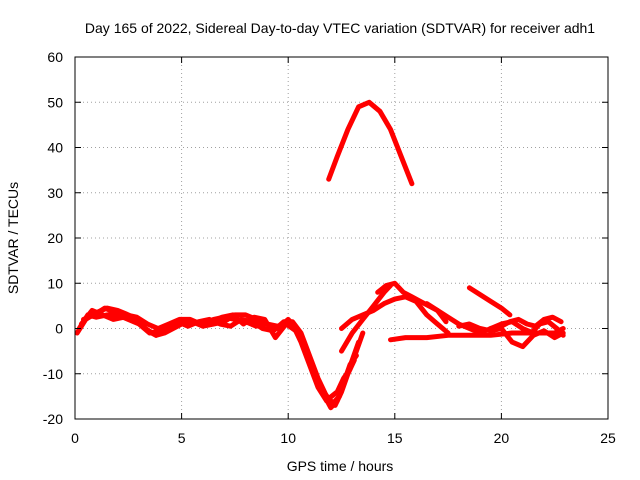 This screenshot has width=640, height=480. I want to click on y-axis-label: SDTVAR / TECUs, so click(13, 238).